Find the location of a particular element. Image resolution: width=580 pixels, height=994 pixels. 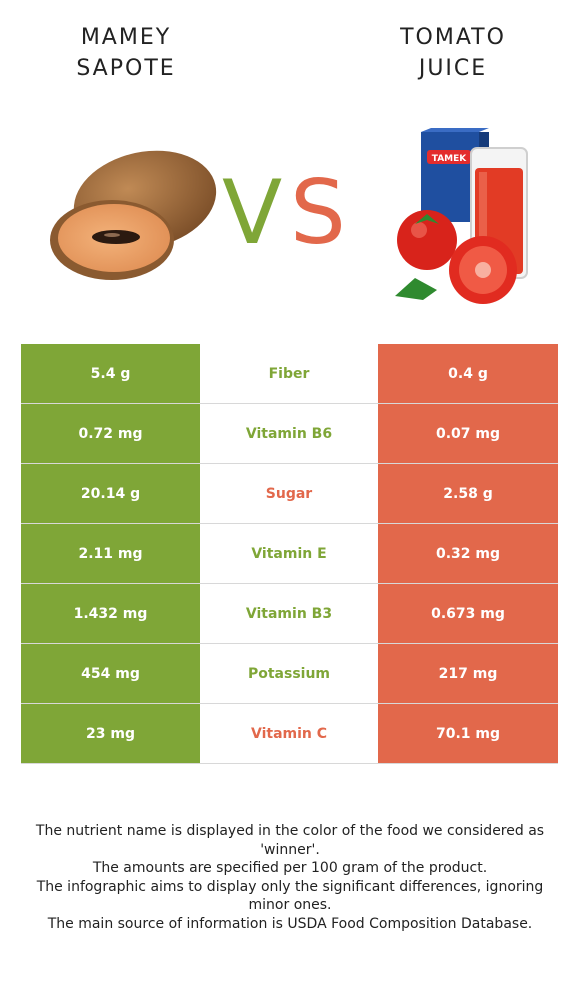

table-row: 1.432 mg Vitamin B3 0.673 mg is located at coordinates (289, 613).